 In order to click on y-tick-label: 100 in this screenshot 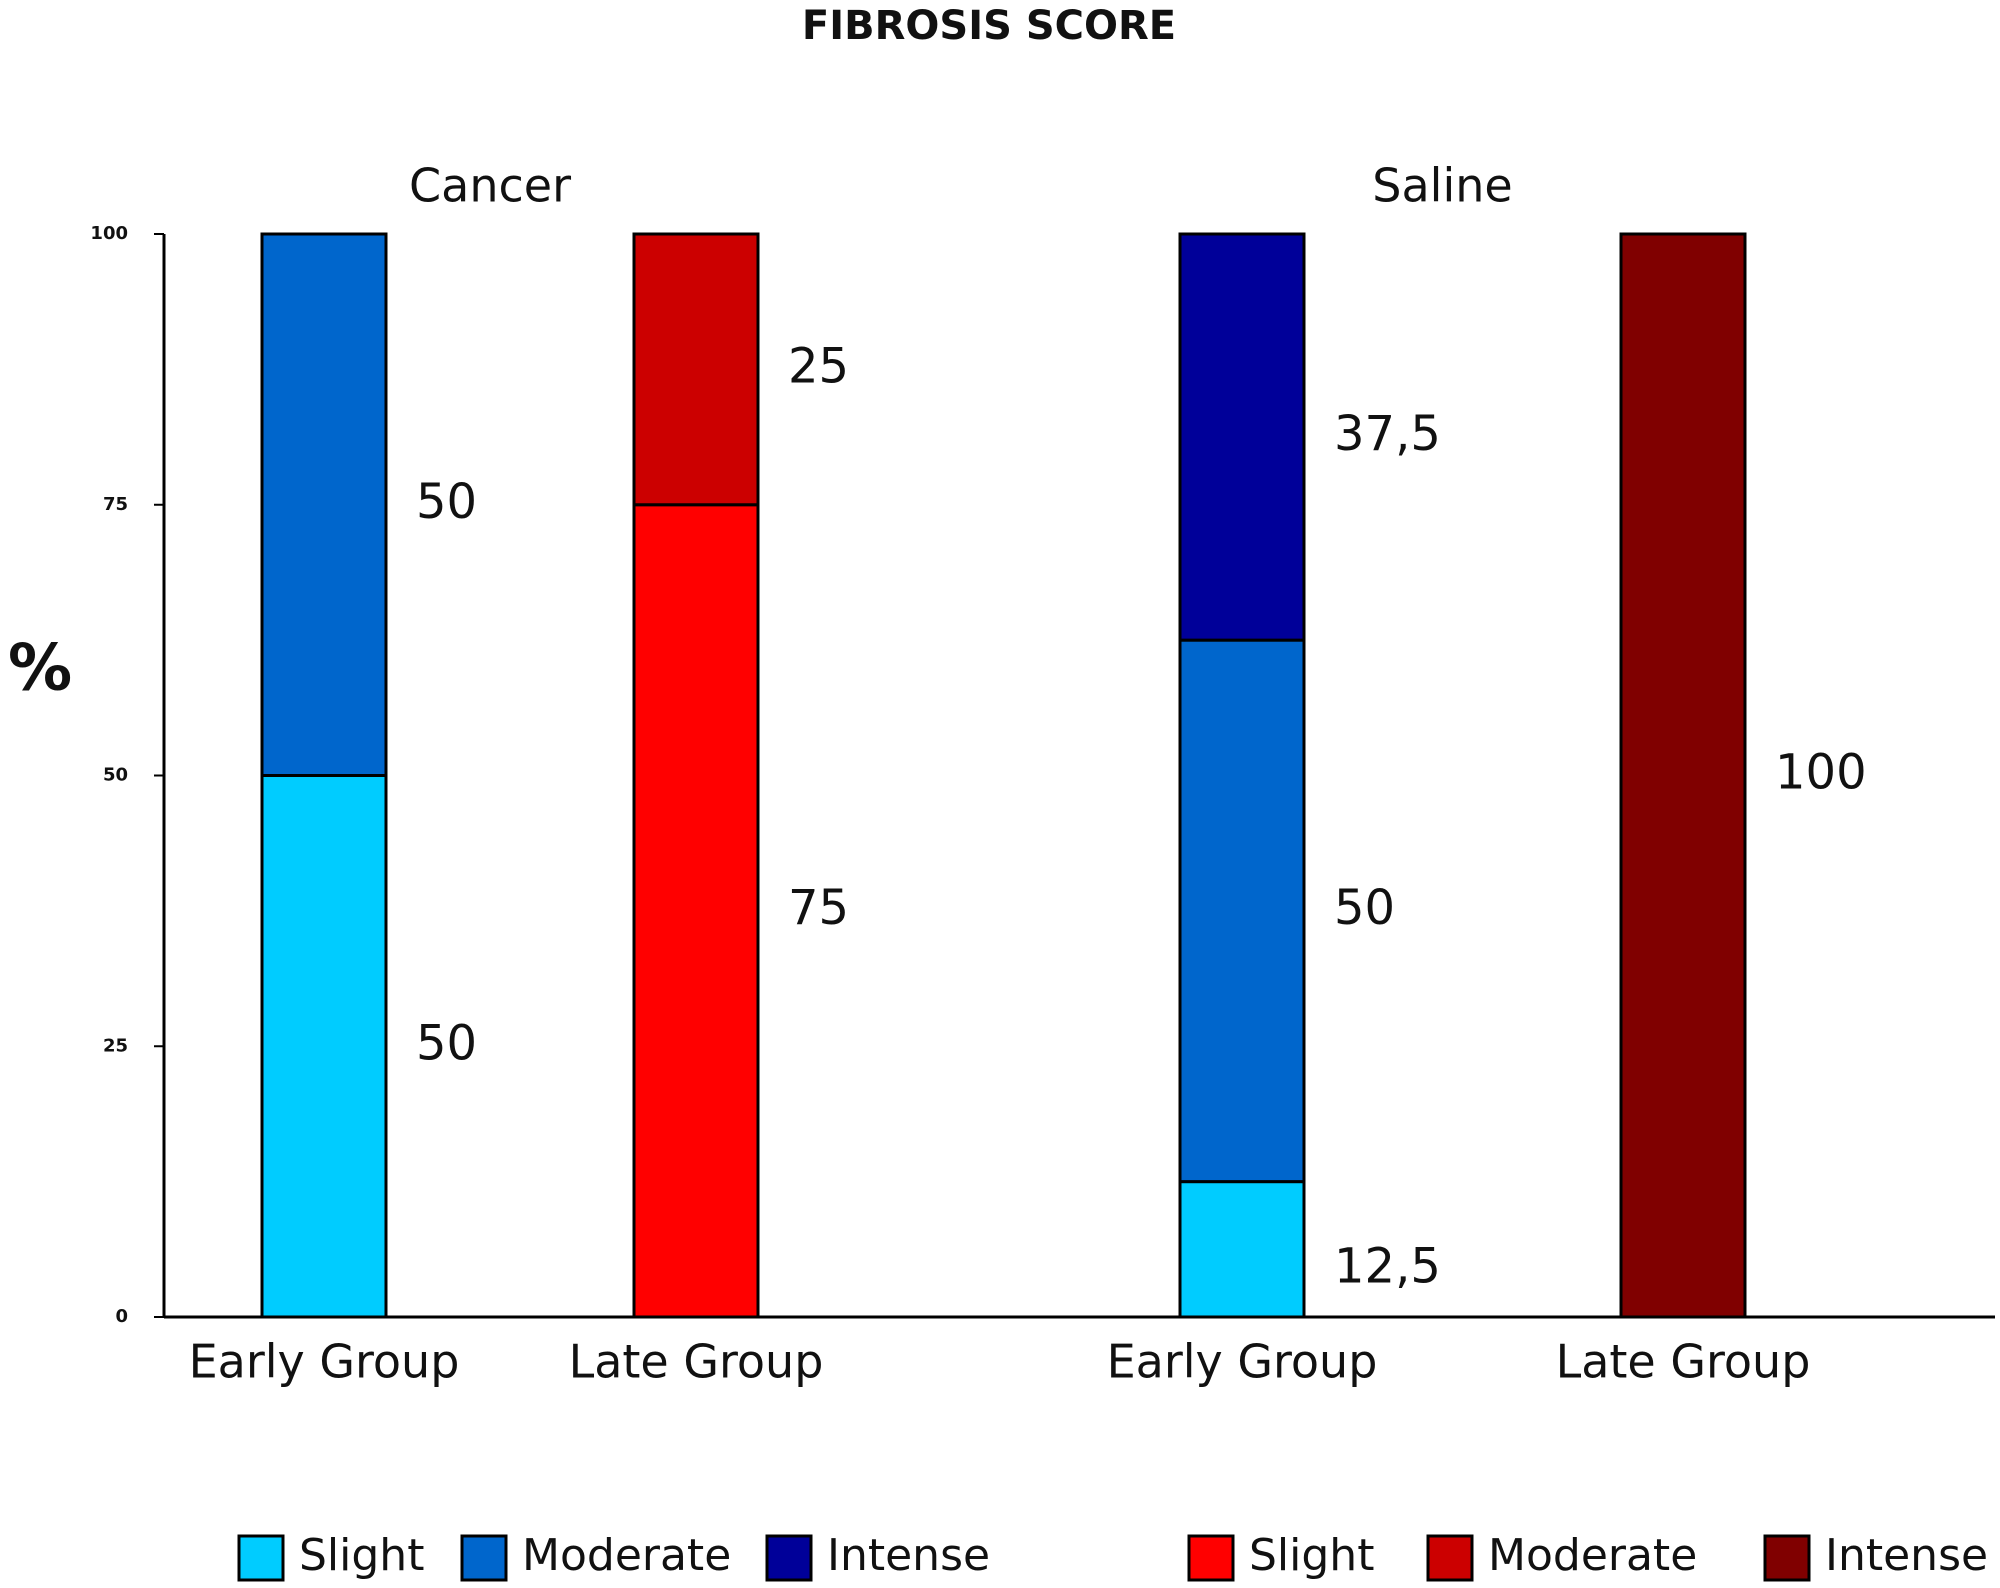, I will do `click(109, 233)`.